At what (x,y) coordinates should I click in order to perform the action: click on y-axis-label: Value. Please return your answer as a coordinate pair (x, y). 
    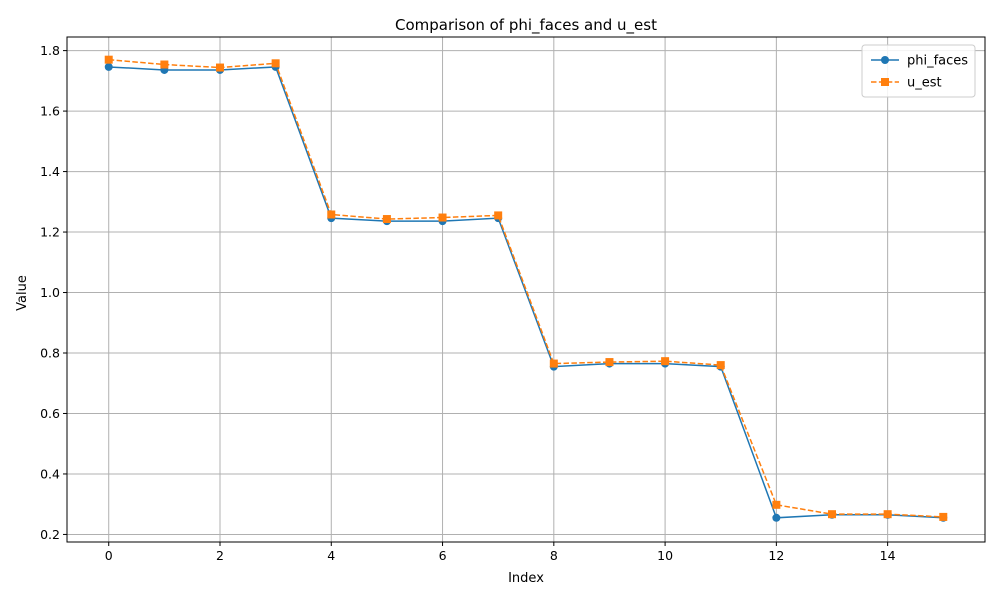
    Looking at the image, I should click on (22, 293).